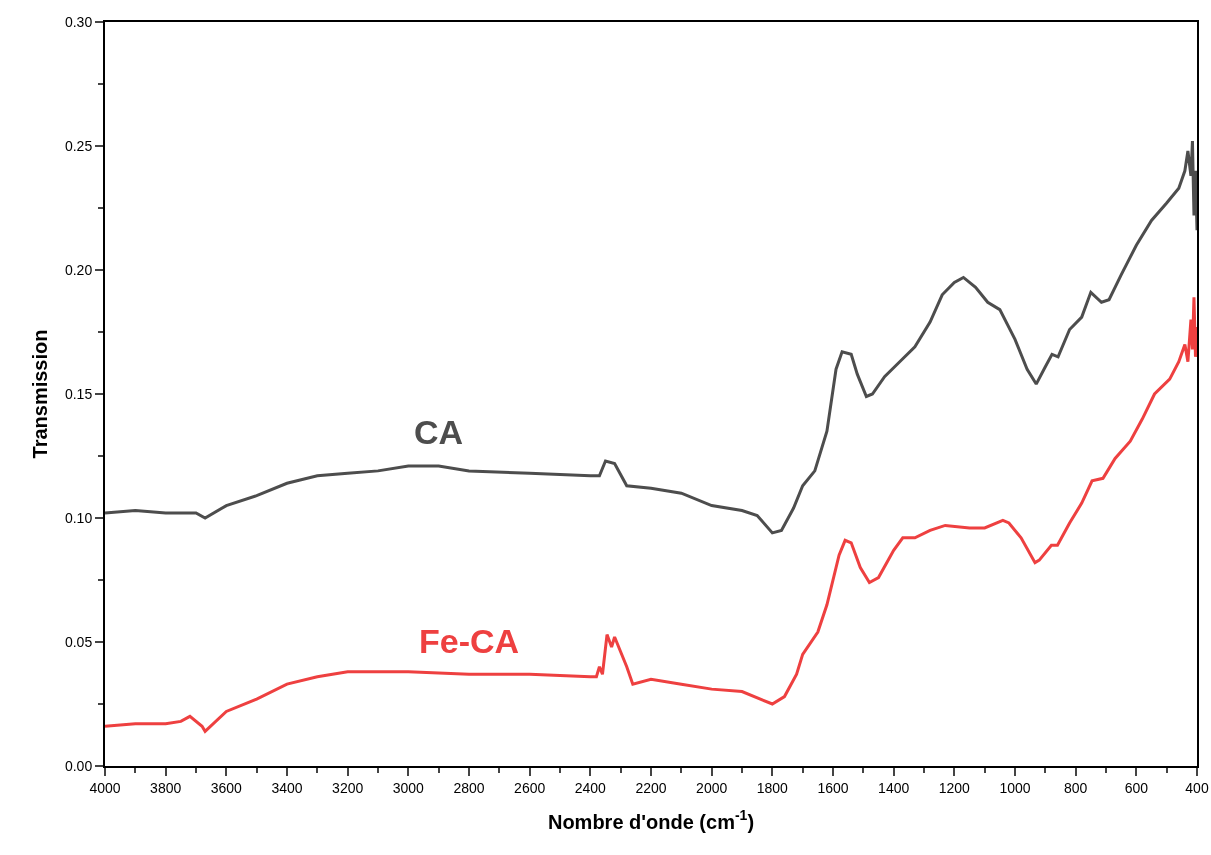 The height and width of the screenshot is (855, 1211). I want to click on x-tick-label: 1600, so click(833, 787).